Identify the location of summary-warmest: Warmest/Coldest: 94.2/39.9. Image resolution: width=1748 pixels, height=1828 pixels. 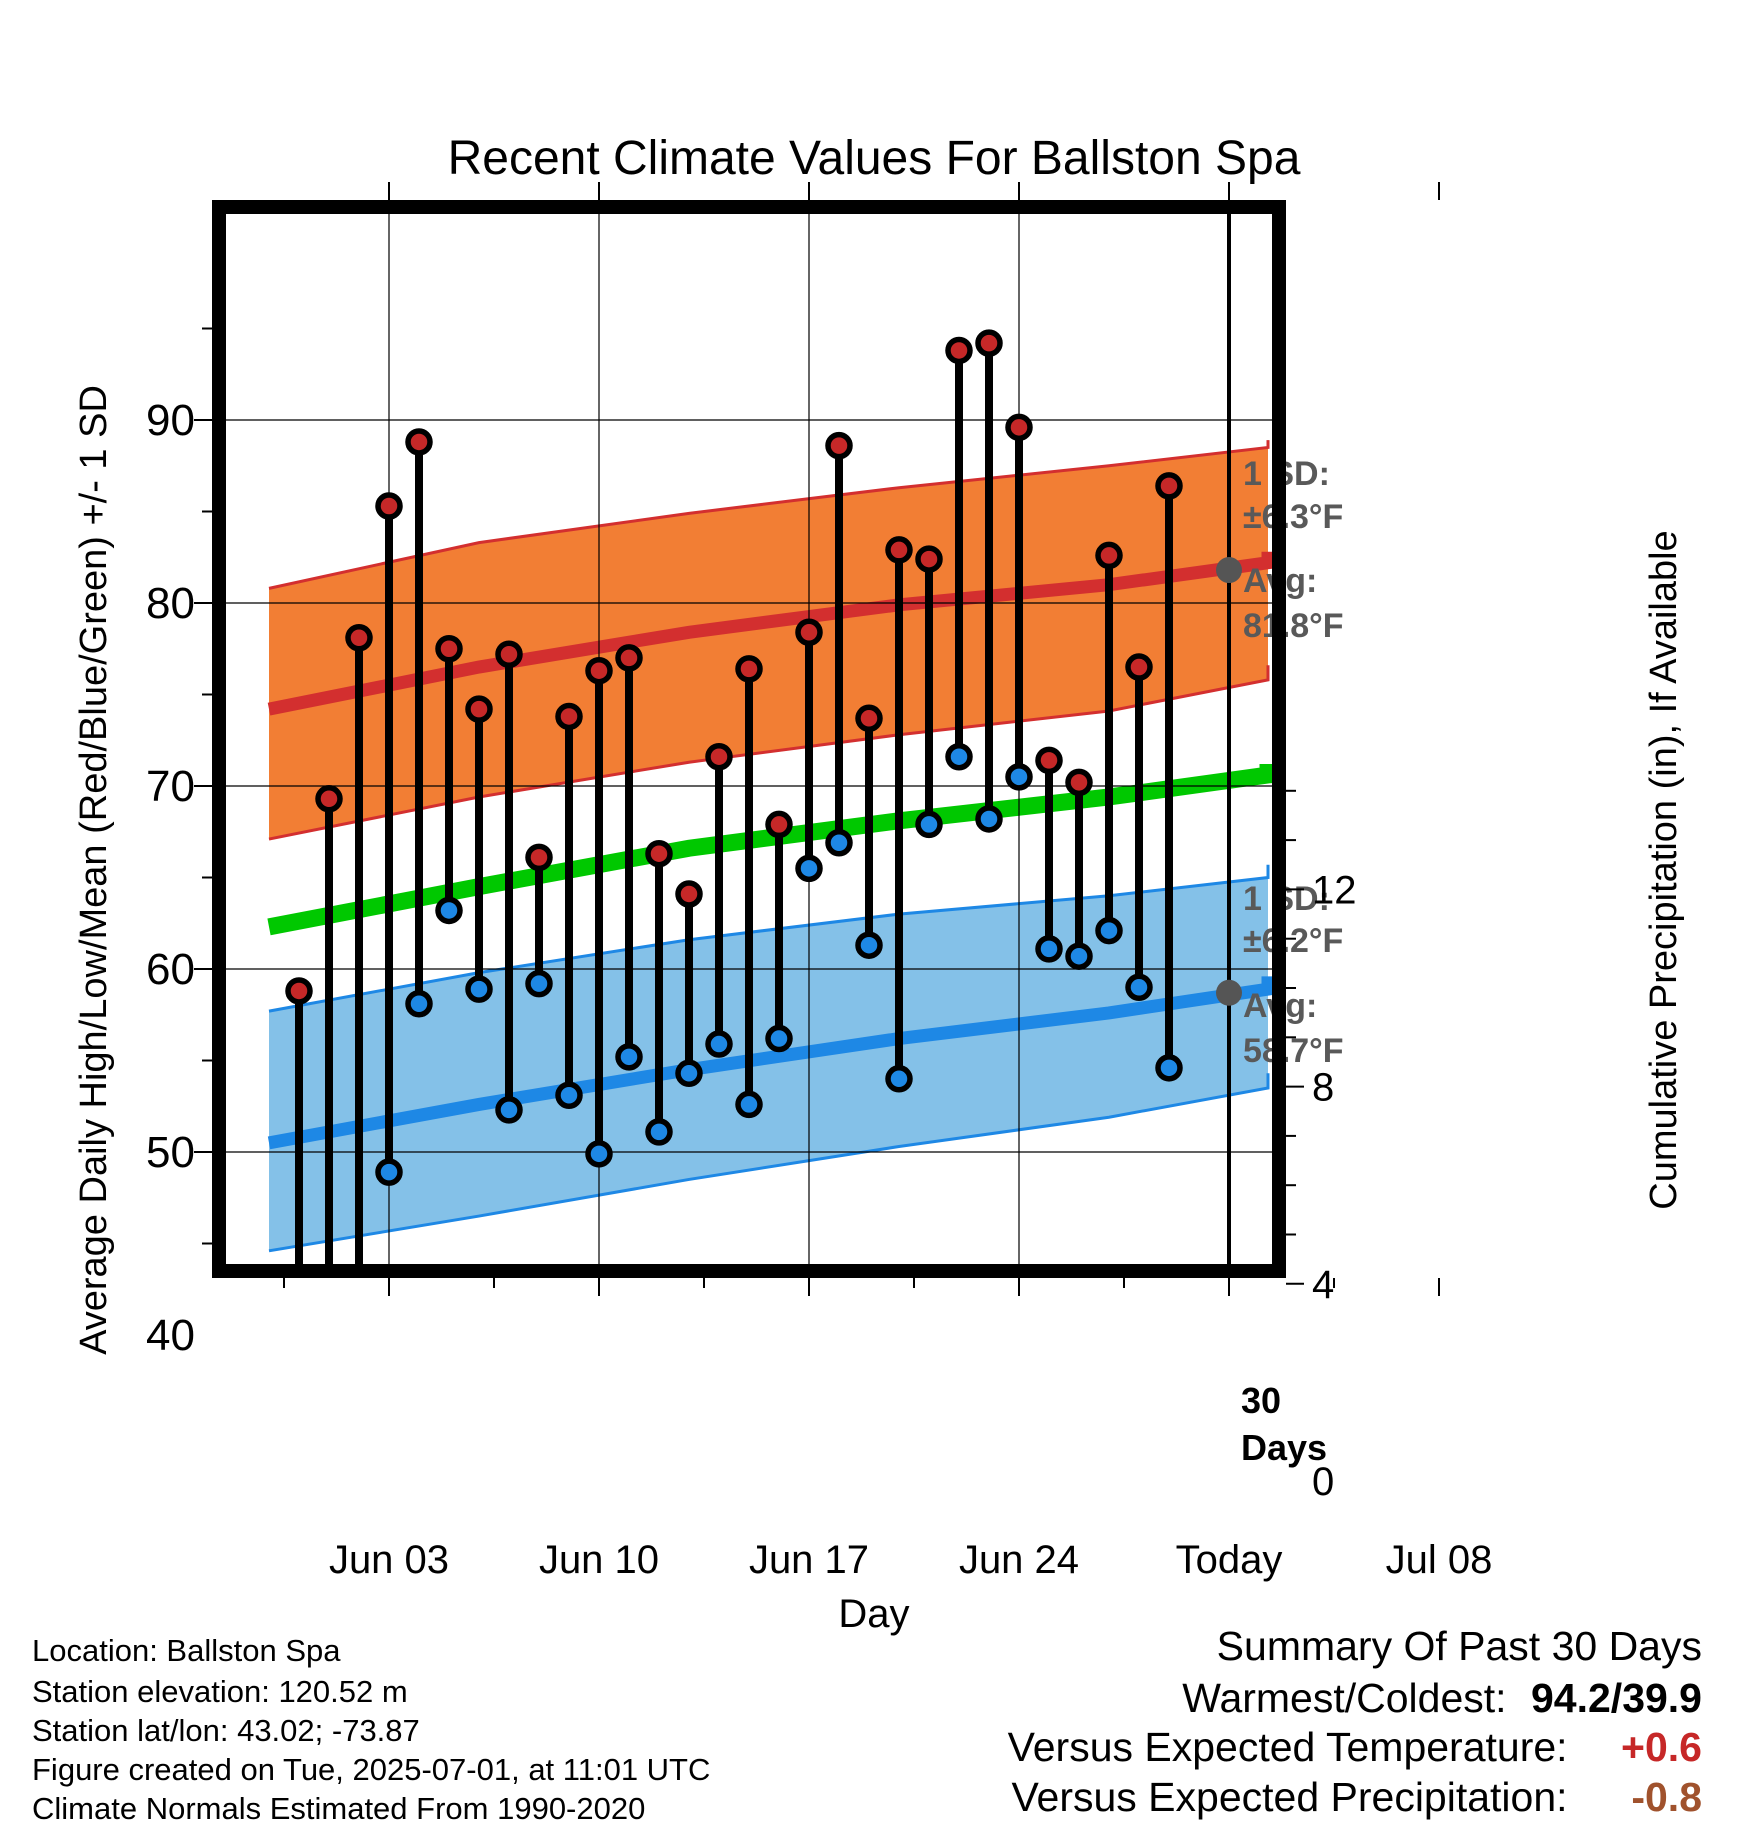
(1442, 1698).